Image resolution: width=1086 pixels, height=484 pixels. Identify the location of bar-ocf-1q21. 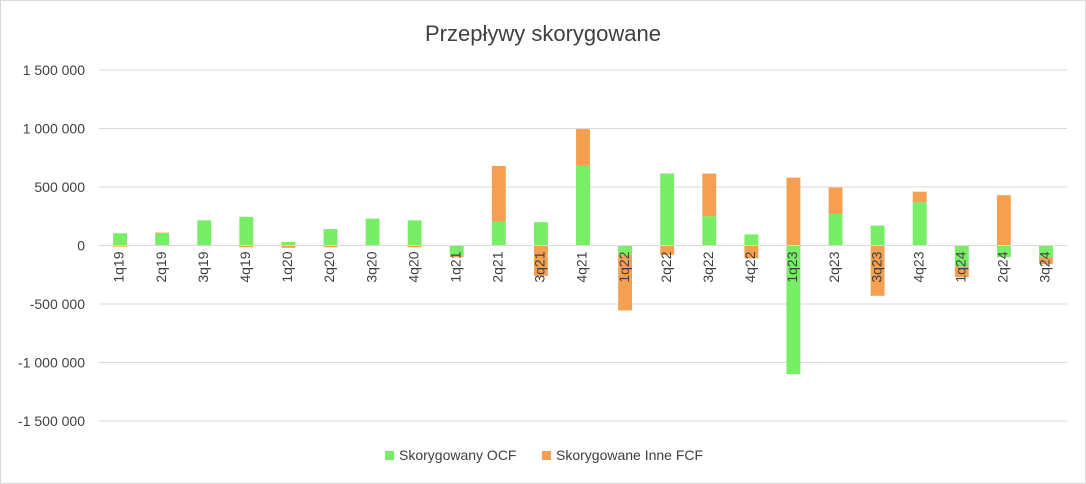
(456, 251).